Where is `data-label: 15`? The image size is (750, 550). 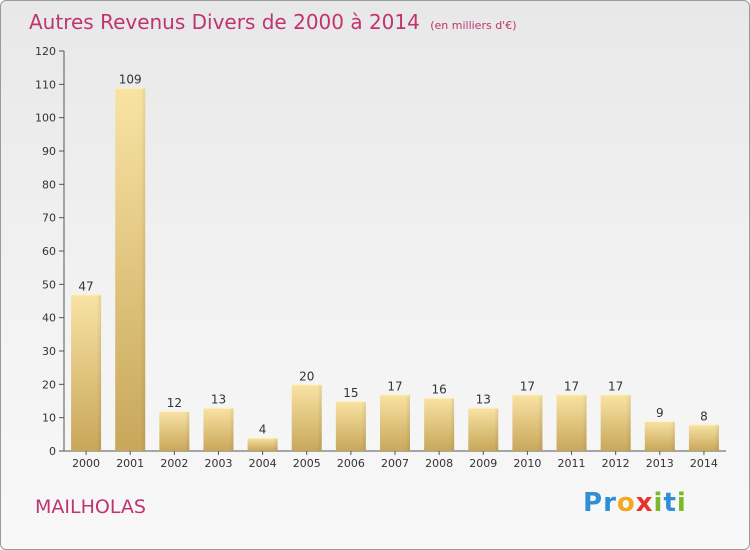 data-label: 15 is located at coordinates (350, 393).